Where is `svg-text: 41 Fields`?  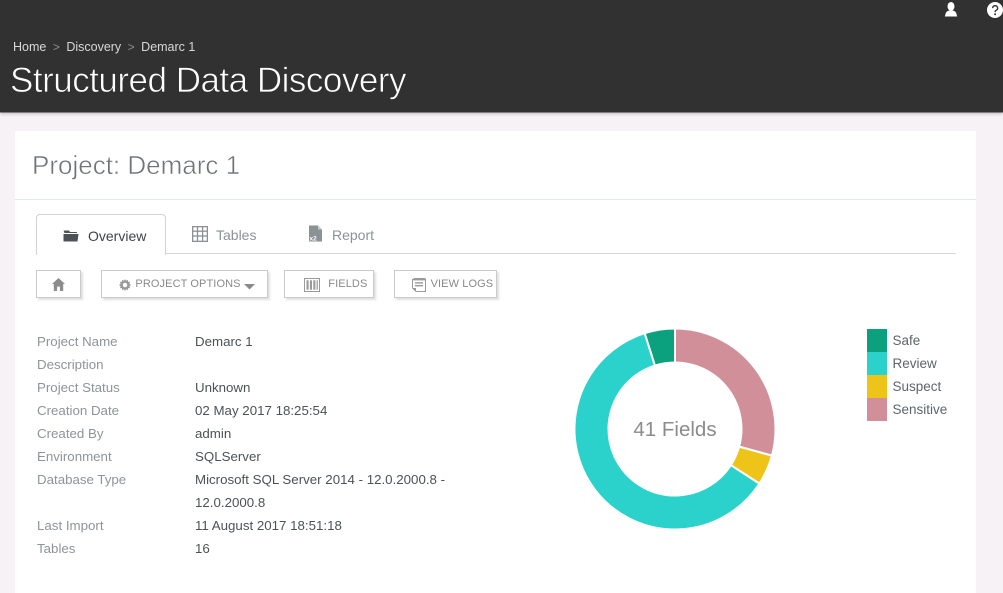 svg-text: 41 Fields is located at coordinates (674, 429).